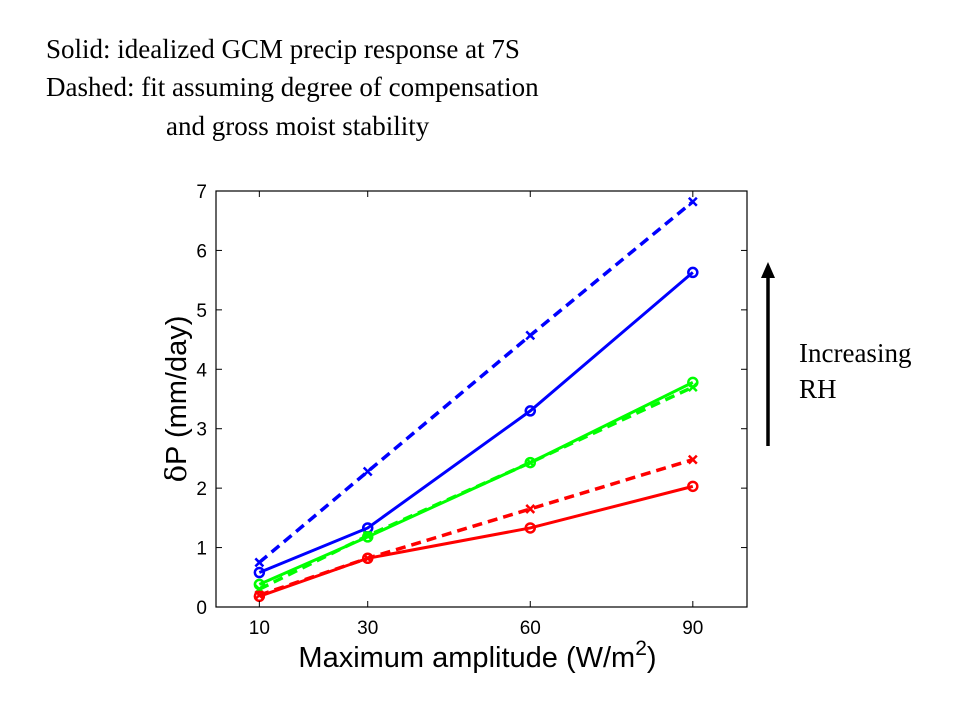 This screenshot has width=960, height=720. Describe the element at coordinates (652, 658) in the screenshot. I see `x-axis-label-suffix: )` at that location.